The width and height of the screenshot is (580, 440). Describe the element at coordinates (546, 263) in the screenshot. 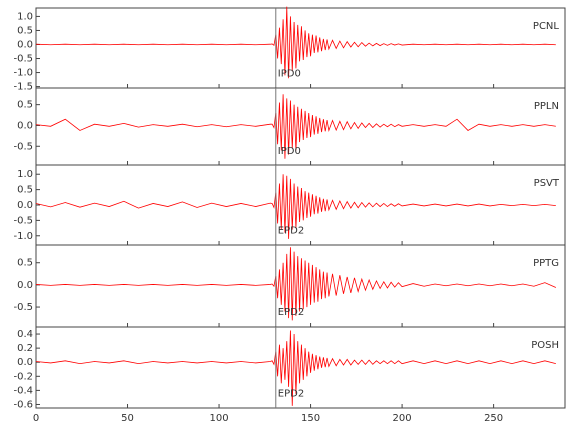

I see `station-label: PPTG` at that location.